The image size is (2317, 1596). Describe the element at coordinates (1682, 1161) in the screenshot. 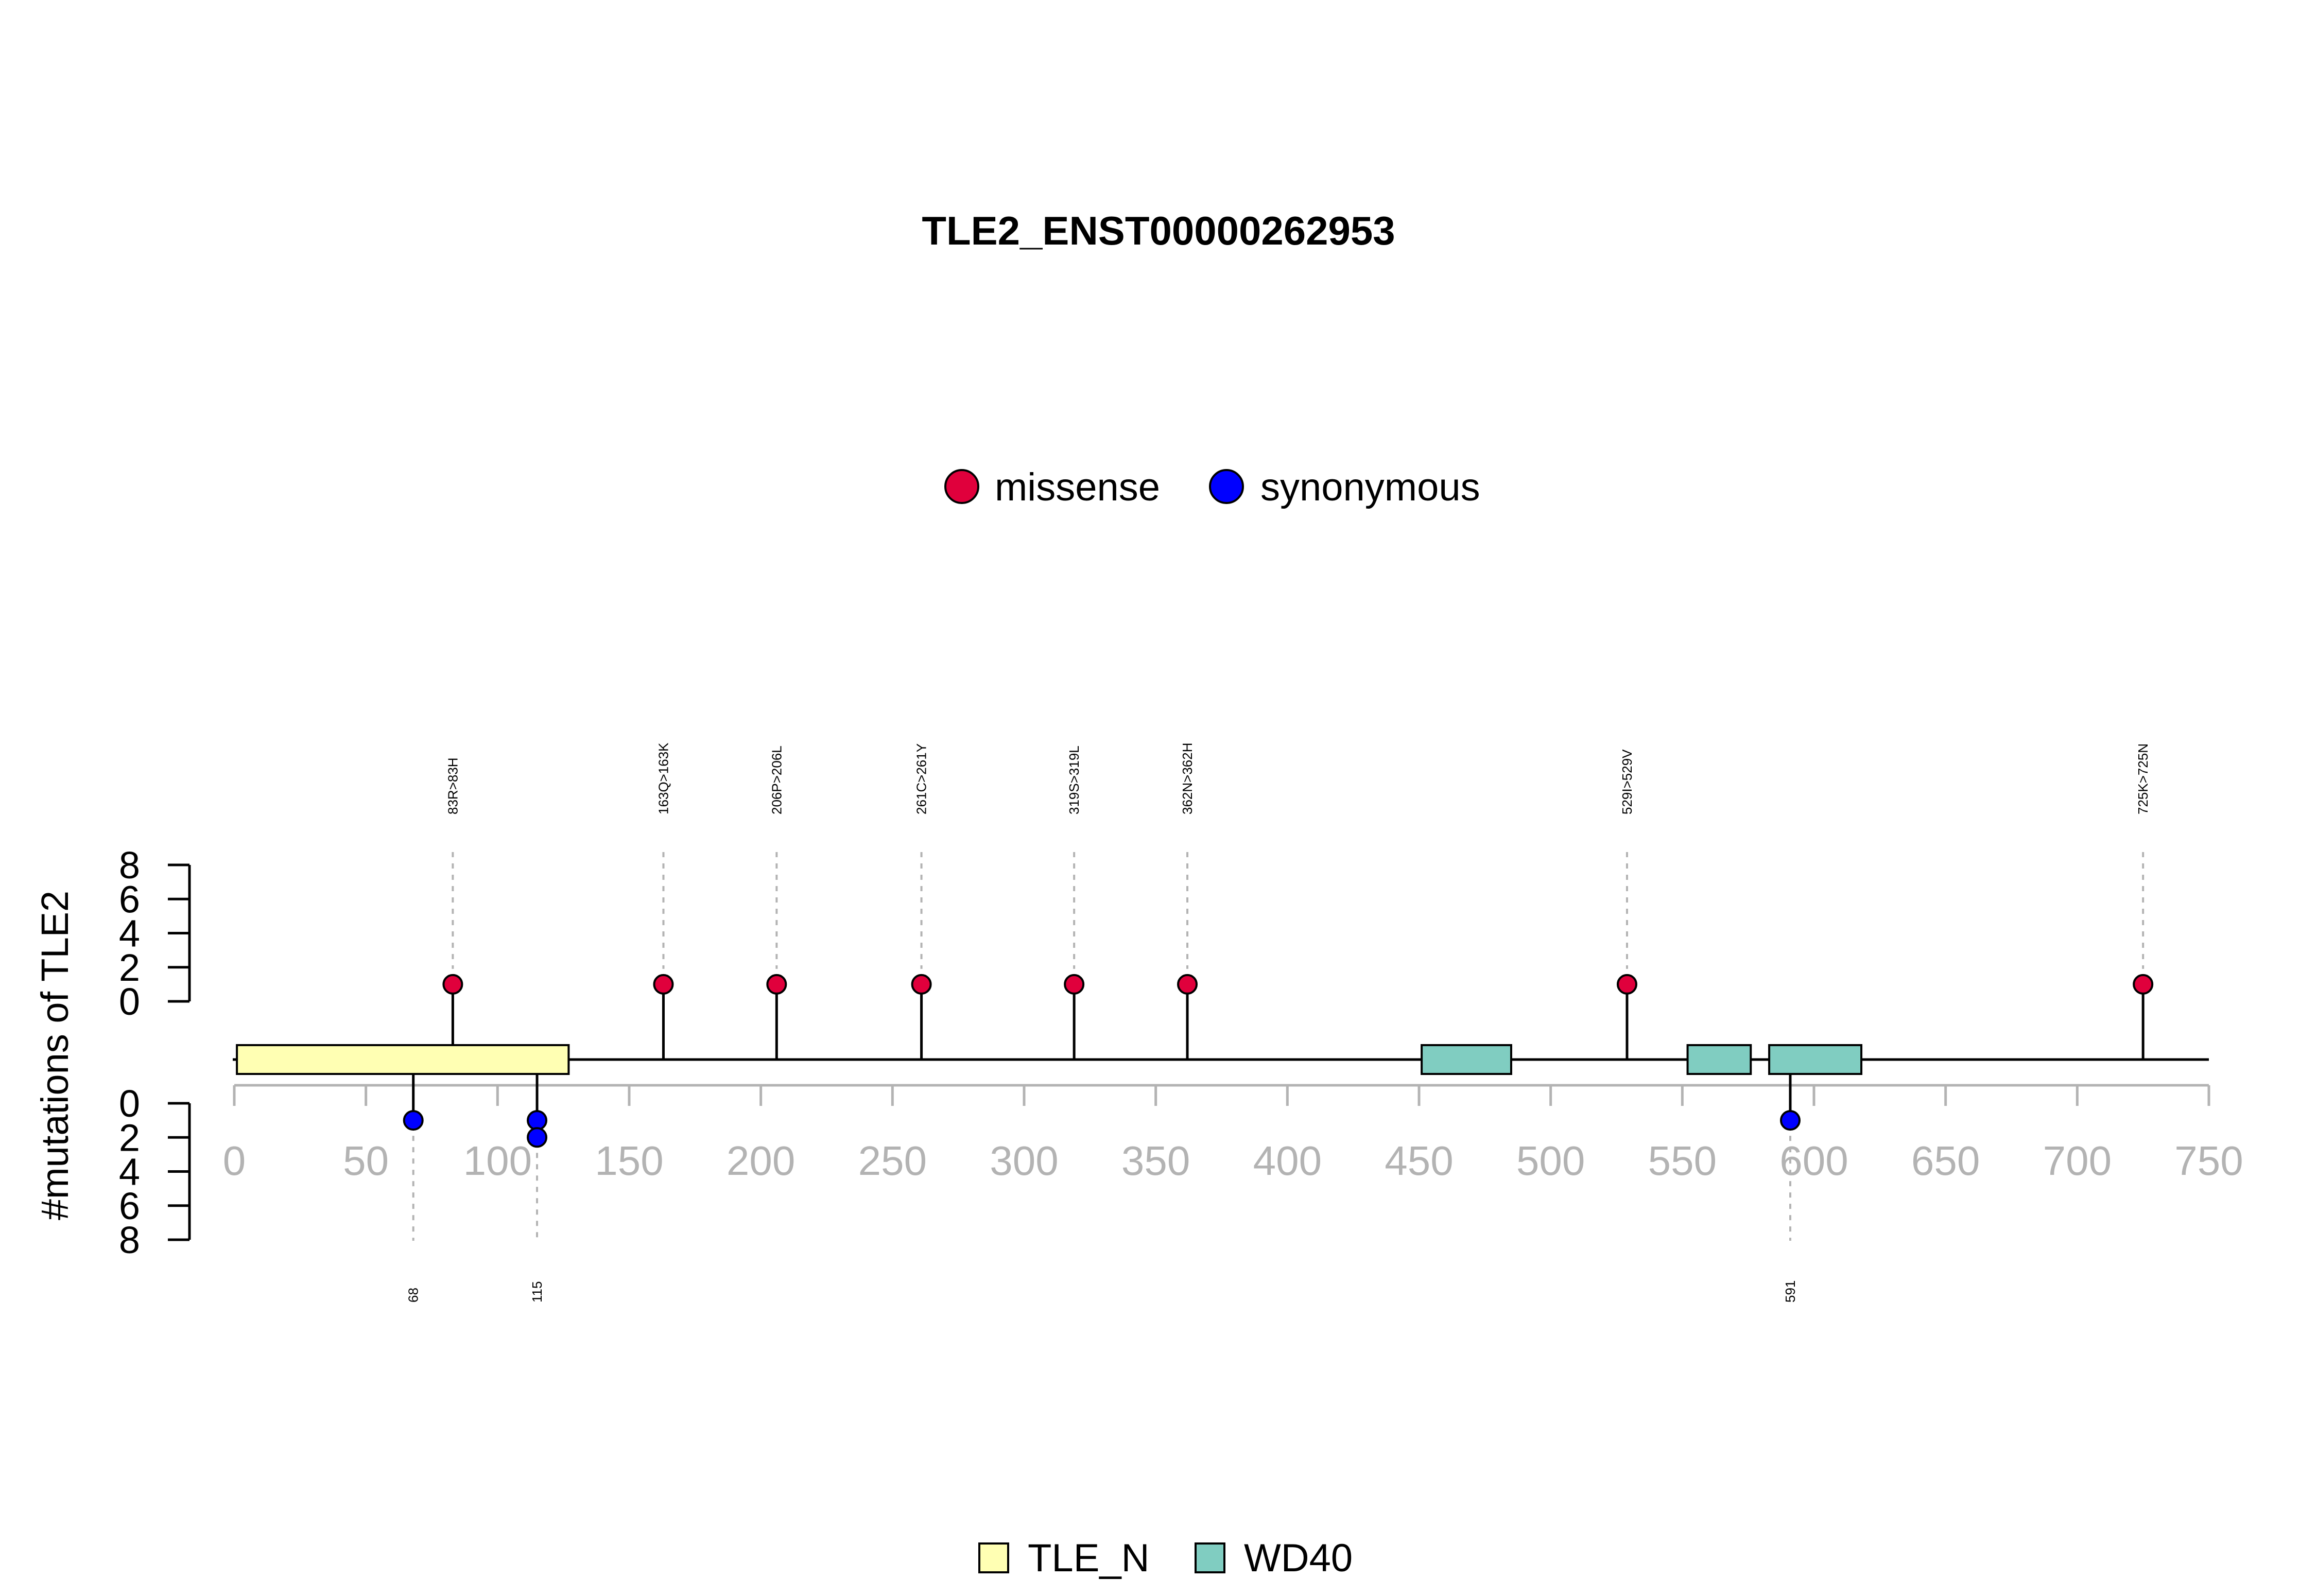

I see `x-tick-label: 550` at that location.